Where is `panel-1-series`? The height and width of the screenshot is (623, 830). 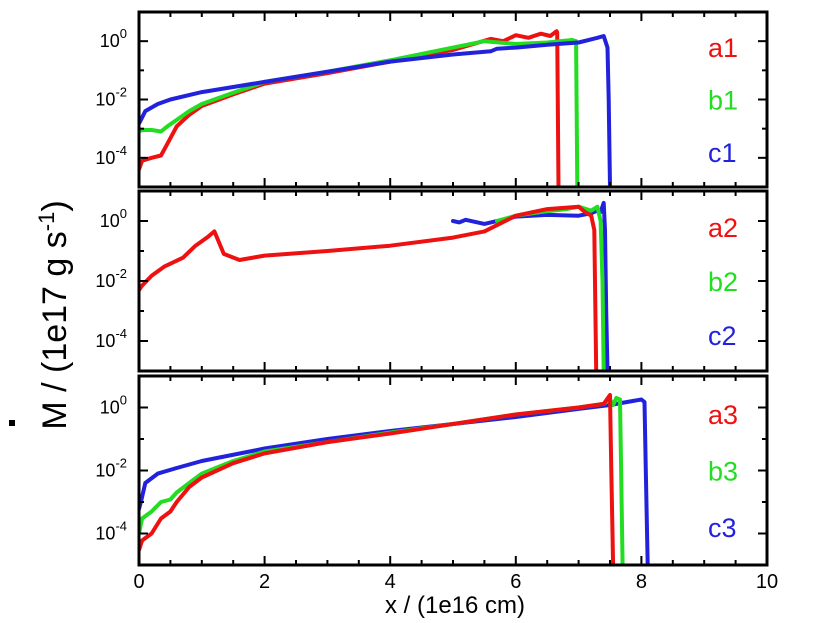 panel-1-series is located at coordinates (375, 108).